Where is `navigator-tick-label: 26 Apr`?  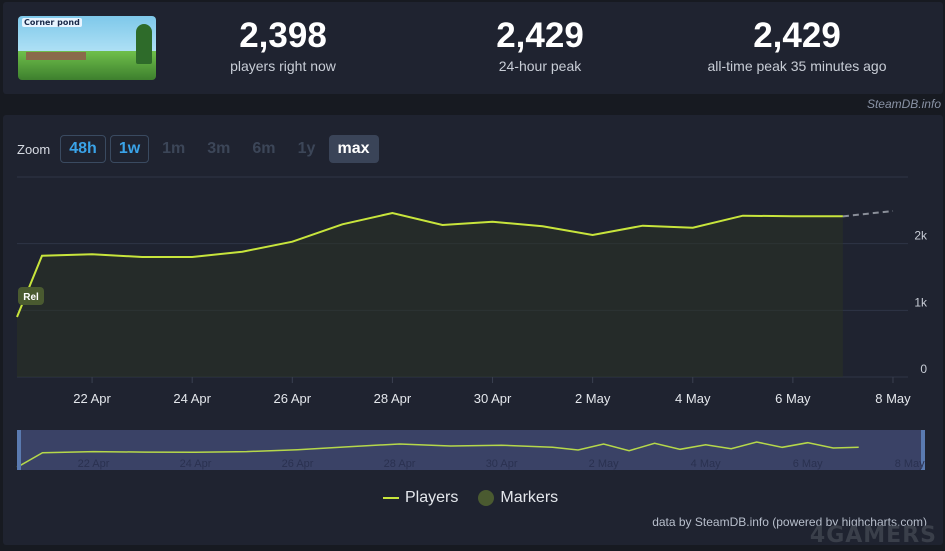
navigator-tick-label: 26 Apr is located at coordinates (298, 464).